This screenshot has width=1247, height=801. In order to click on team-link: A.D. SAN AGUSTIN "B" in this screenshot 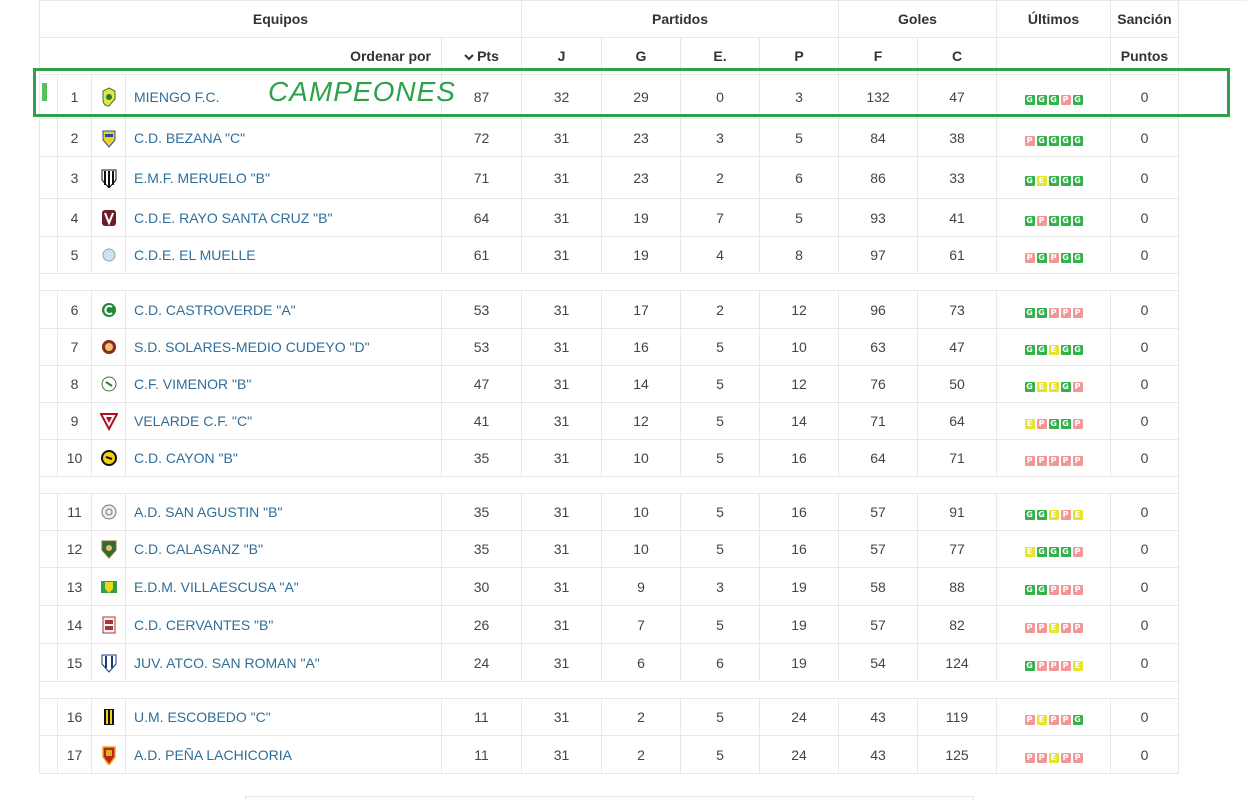, I will do `click(208, 512)`.